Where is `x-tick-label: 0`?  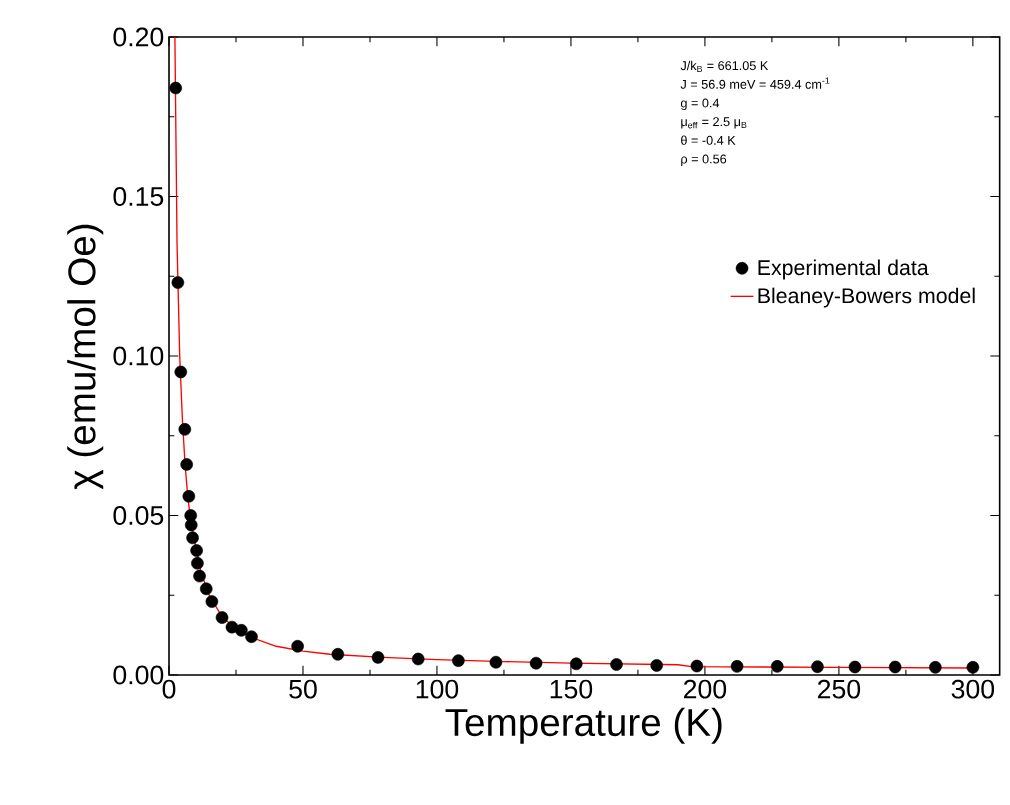
x-tick-label: 0 is located at coordinates (169, 689).